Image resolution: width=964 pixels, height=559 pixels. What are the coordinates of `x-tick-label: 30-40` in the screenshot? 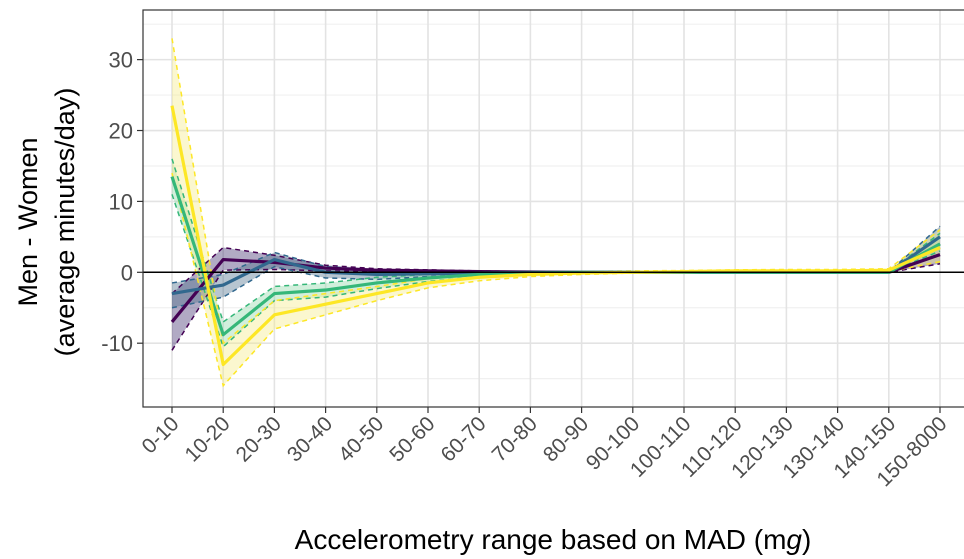 It's located at (310, 439).